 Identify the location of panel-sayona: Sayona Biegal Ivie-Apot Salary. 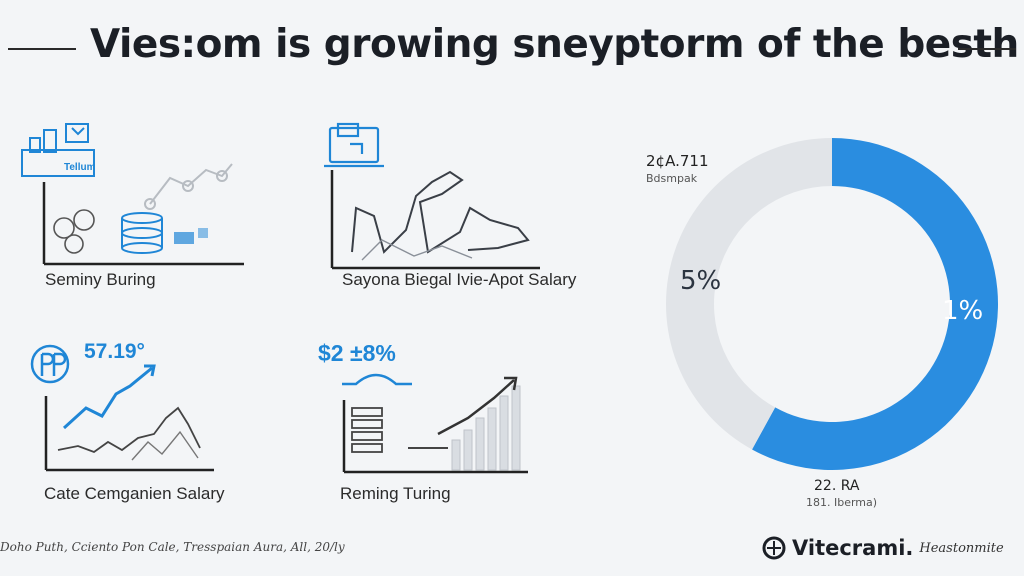
(449, 210).